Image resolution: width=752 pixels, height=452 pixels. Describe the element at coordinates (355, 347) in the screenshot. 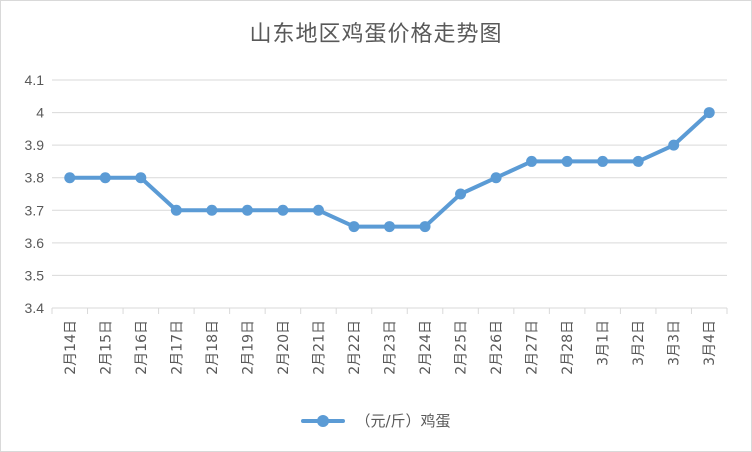

I see `x-tick-label: 2月22日` at that location.